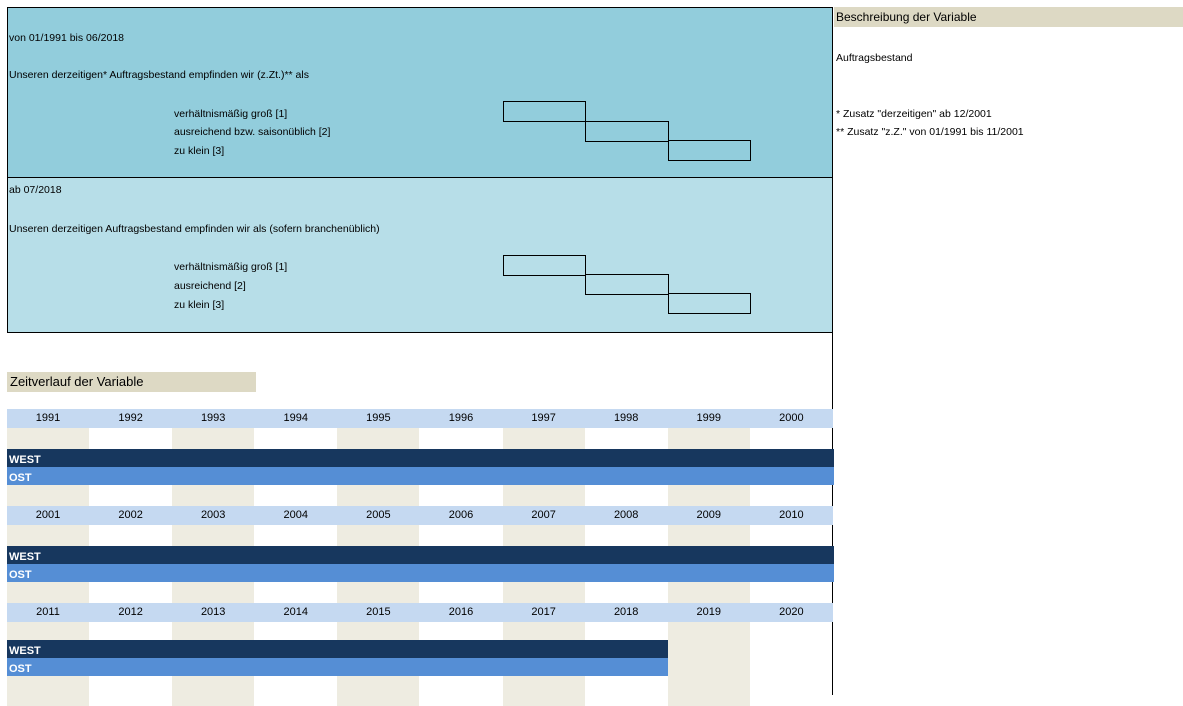  What do you see at coordinates (296, 418) in the screenshot?
I see `year-label: 1994` at bounding box center [296, 418].